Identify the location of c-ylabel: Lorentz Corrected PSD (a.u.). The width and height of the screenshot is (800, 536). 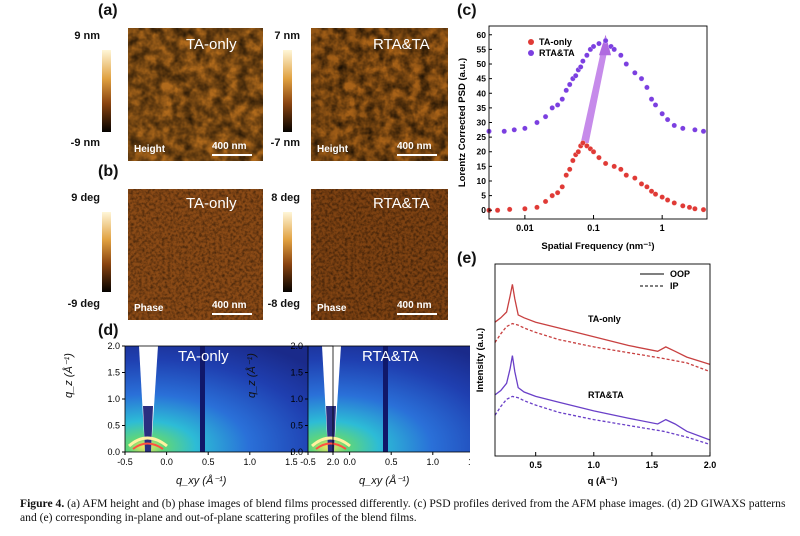
(462, 122).